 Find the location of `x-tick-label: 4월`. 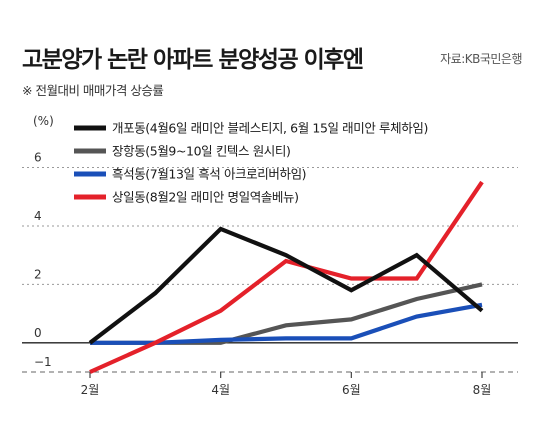

x-tick-label: 4월 is located at coordinates (220, 390).